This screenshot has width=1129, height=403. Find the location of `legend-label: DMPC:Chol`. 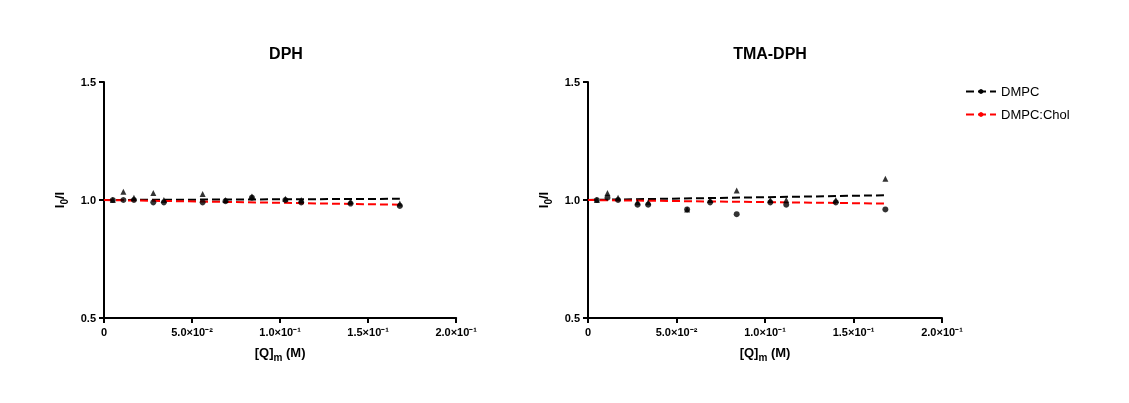

legend-label: DMPC:Chol is located at coordinates (1035, 114).